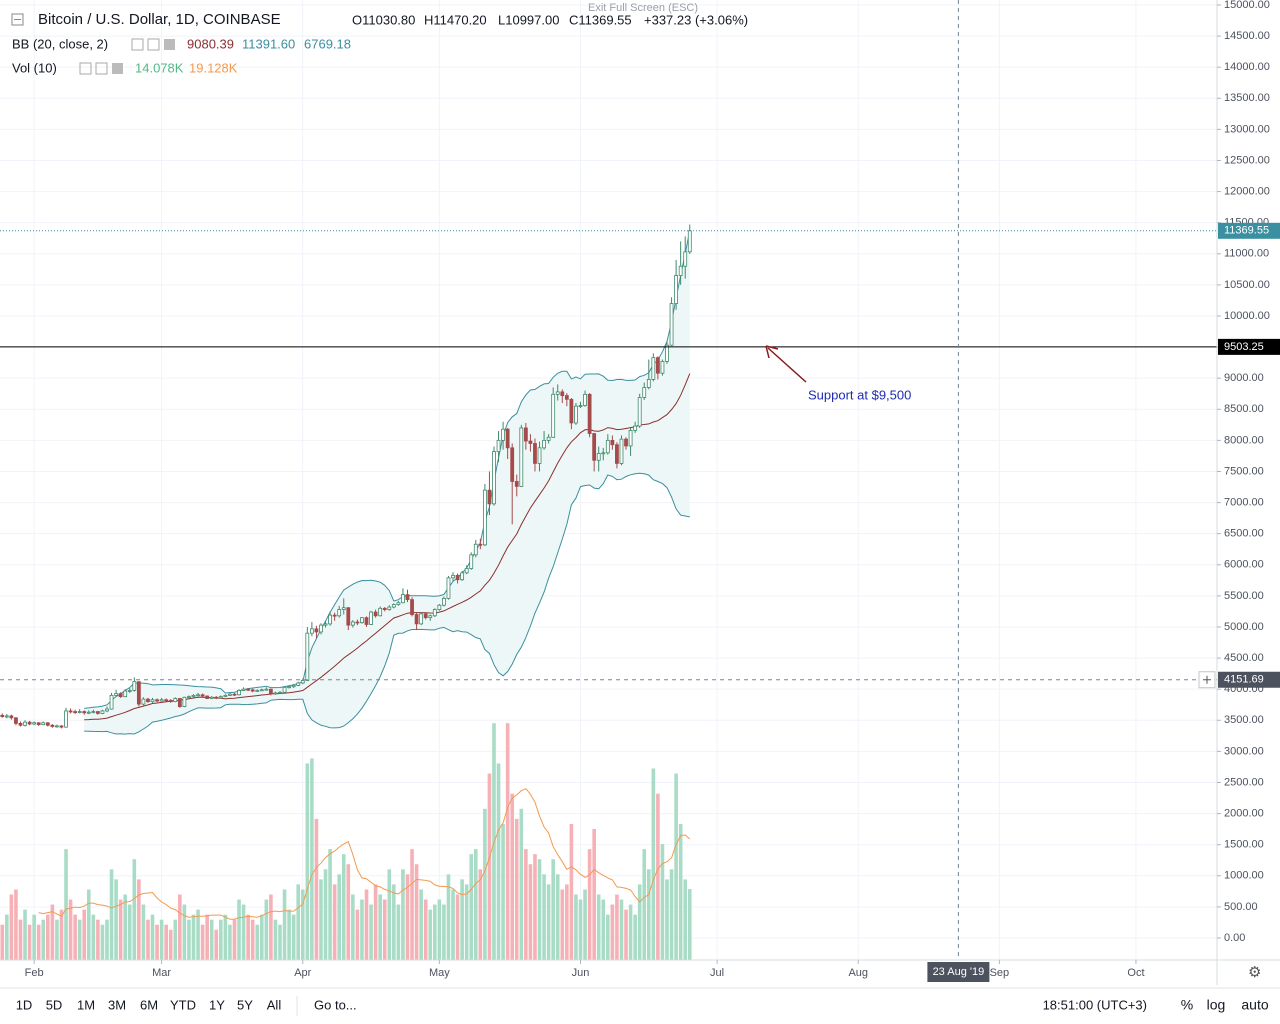 The height and width of the screenshot is (1024, 1280). I want to click on y-tick-label: 9000.00, so click(1244, 378).